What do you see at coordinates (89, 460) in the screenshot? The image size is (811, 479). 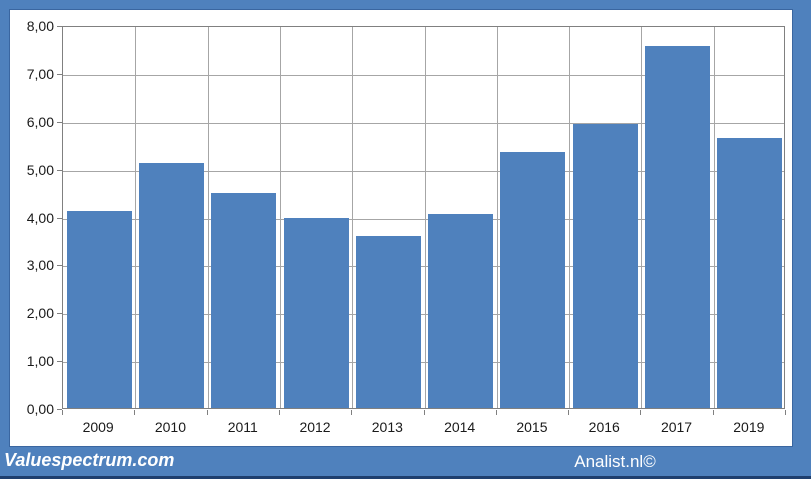 I see `brand-watermark: Valuespectrum.com` at bounding box center [89, 460].